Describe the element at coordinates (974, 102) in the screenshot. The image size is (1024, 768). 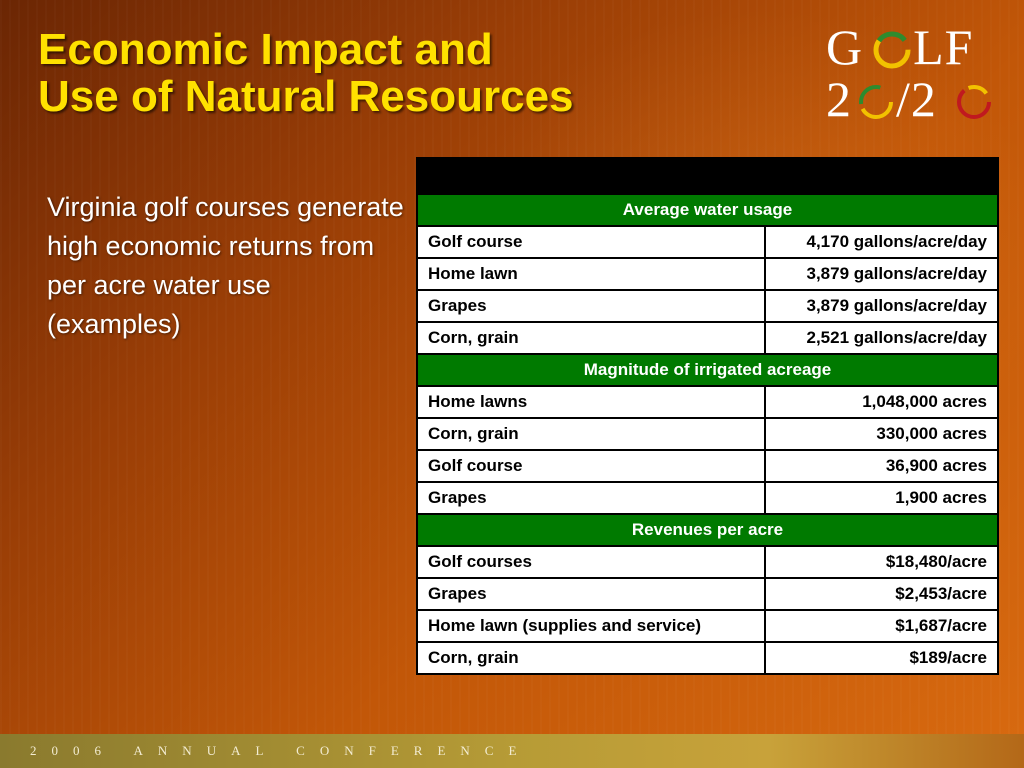
I see `logo-ring-right-icon` at that location.